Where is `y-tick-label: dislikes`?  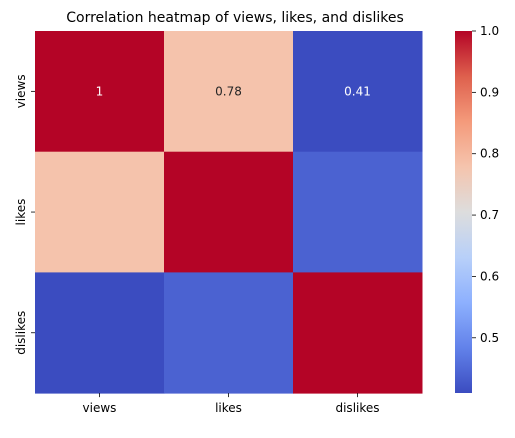 y-tick-label: dislikes is located at coordinates (21, 333).